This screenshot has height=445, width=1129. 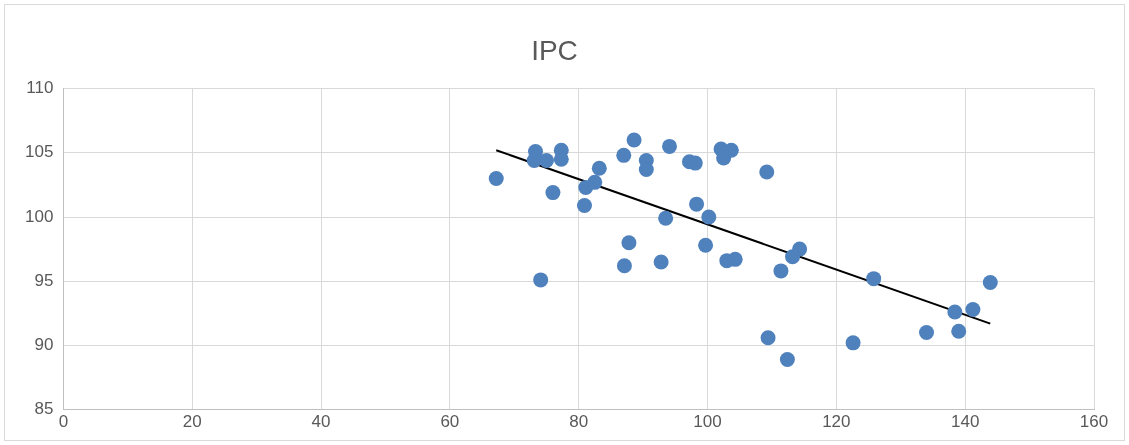 What do you see at coordinates (707, 422) in the screenshot?
I see `x-tick-label: 100` at bounding box center [707, 422].